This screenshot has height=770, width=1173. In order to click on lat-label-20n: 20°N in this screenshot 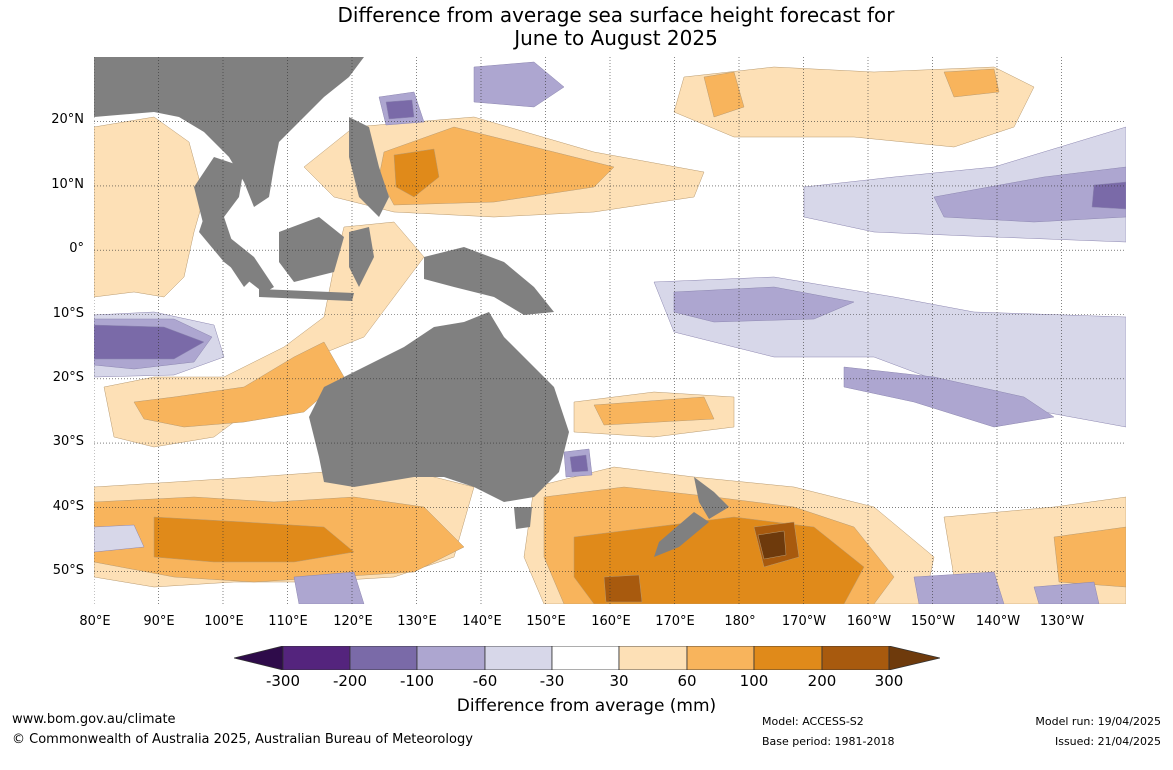, I will do `click(67, 119)`.